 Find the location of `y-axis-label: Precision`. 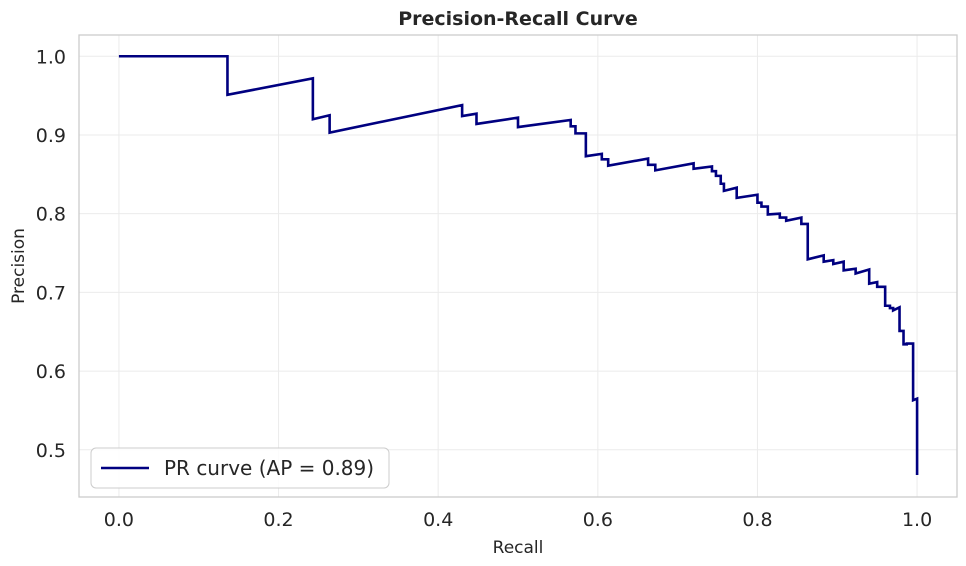

y-axis-label: Precision is located at coordinates (19, 266).